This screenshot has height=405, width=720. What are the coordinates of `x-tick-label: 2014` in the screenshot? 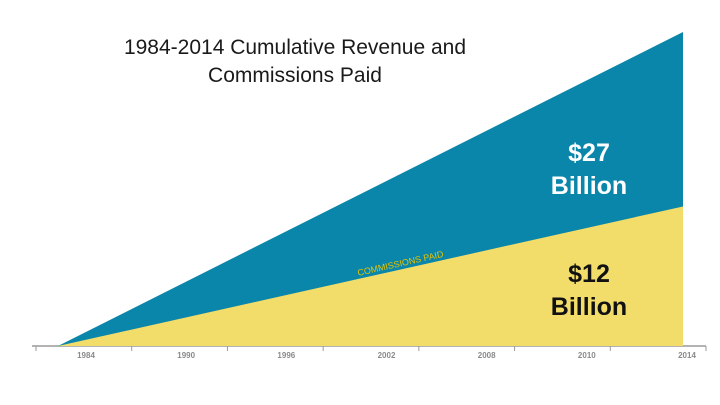 It's located at (687, 355).